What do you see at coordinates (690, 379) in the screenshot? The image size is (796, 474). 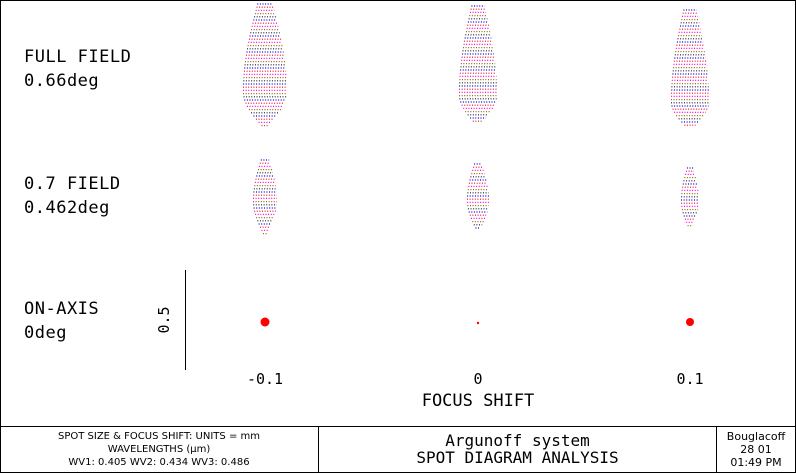 I see `x-tick-label: 0.1` at bounding box center [690, 379].